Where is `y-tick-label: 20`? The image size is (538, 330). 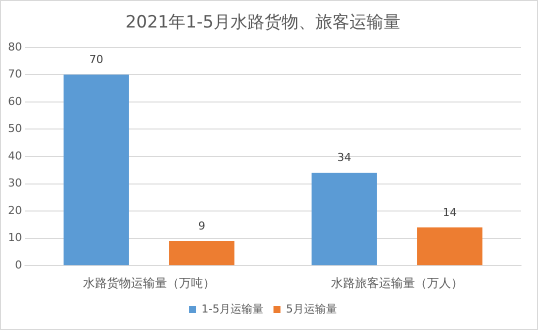 y-tick-label: 20 is located at coordinates (15, 210).